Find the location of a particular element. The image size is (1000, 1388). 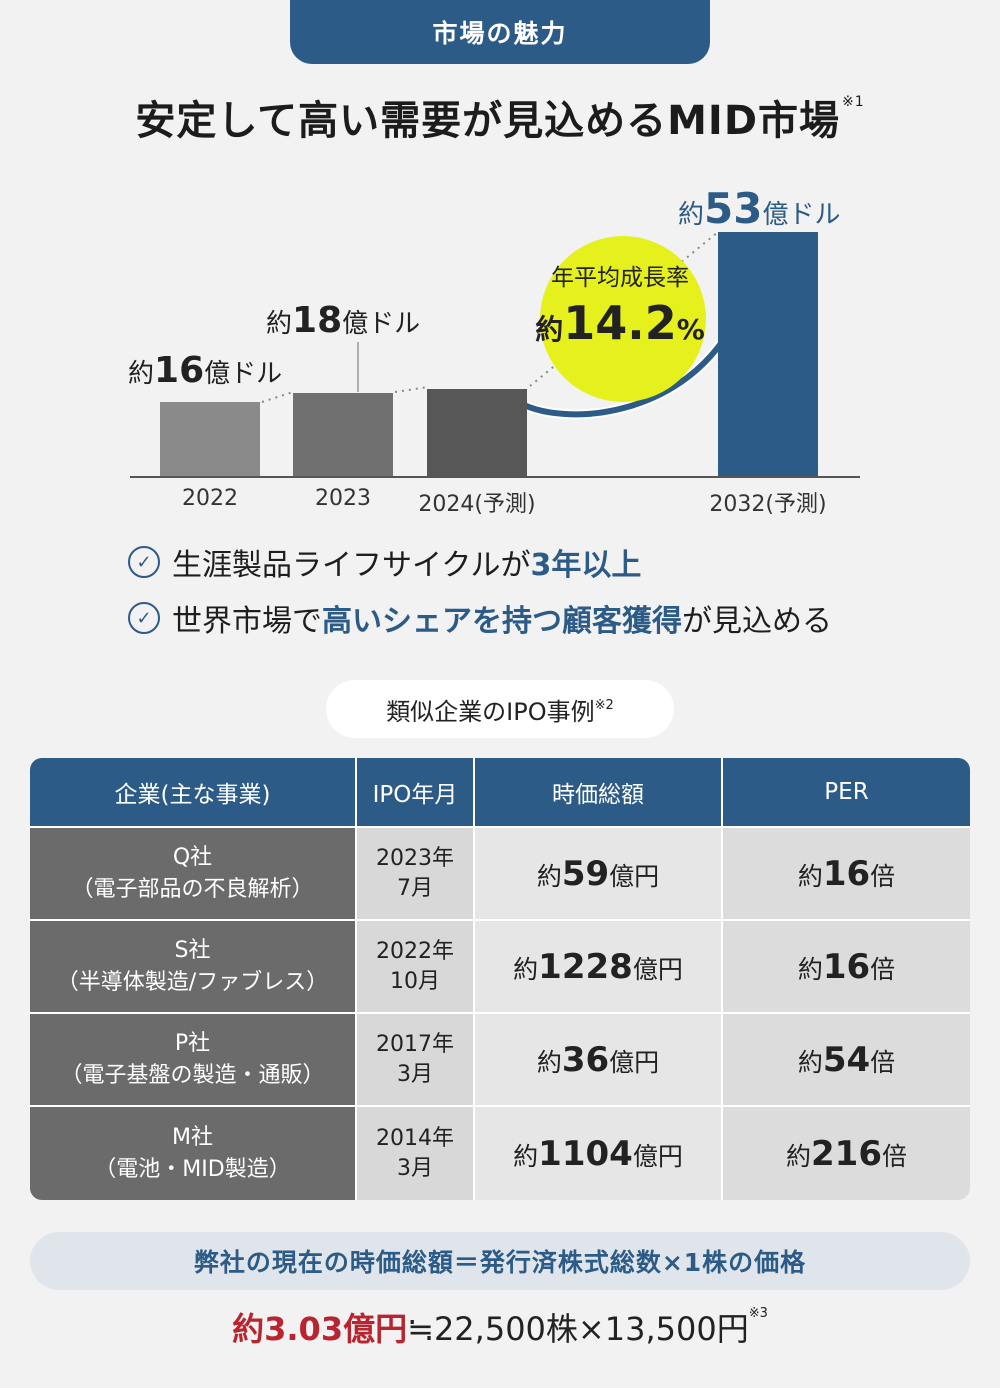

per-num: 54 is located at coordinates (846, 1059).